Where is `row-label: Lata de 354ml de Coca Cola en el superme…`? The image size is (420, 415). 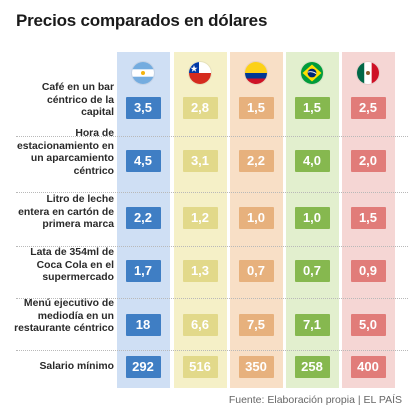 row-label: Lata de 354ml de Coca Cola en el superme… is located at coordinates (72, 265).